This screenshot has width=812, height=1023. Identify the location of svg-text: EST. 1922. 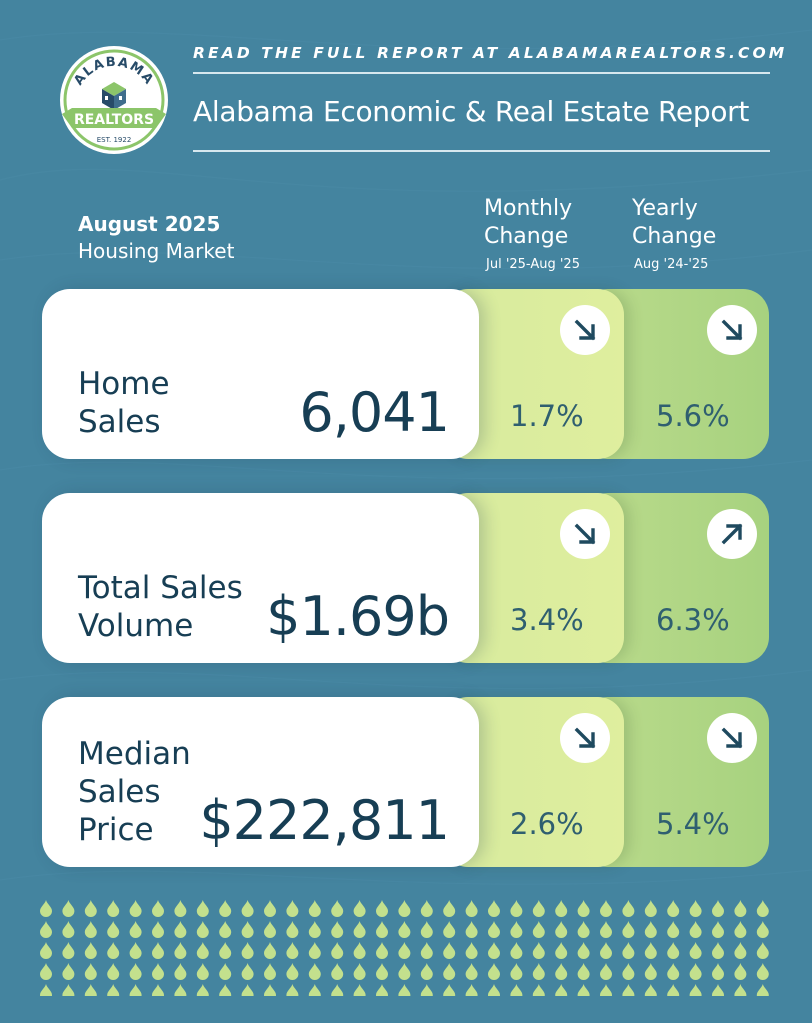
(114, 140).